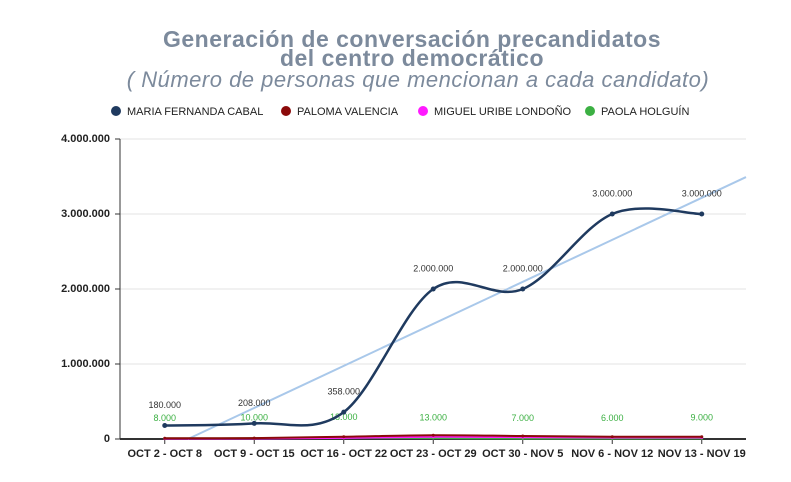  Describe the element at coordinates (343, 392) in the screenshot. I see `value-label: 358.000` at that location.